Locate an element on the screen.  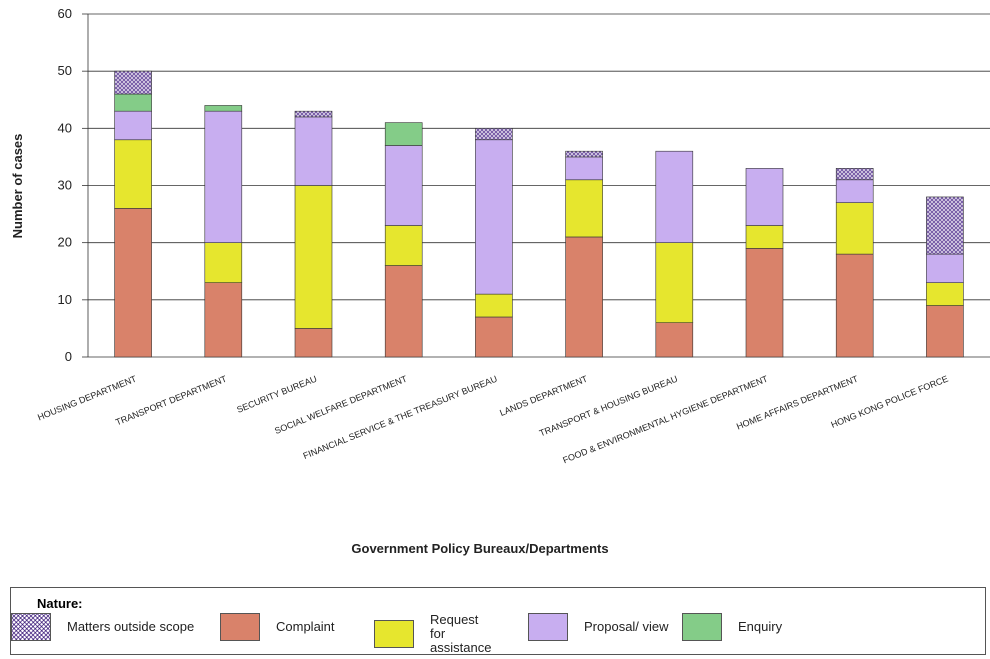
legend-label: Request for assistance is located at coordinates (461, 633).